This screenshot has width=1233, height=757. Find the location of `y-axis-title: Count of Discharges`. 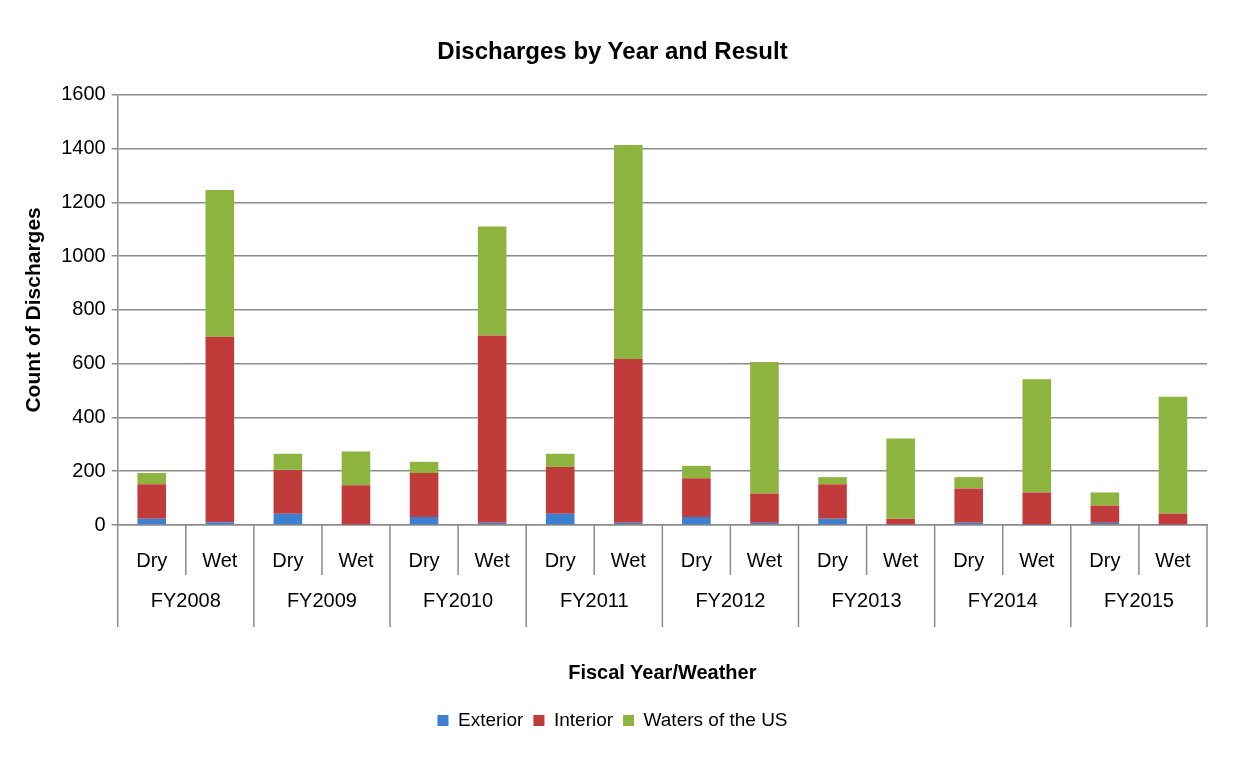

y-axis-title: Count of Discharges is located at coordinates (33, 310).